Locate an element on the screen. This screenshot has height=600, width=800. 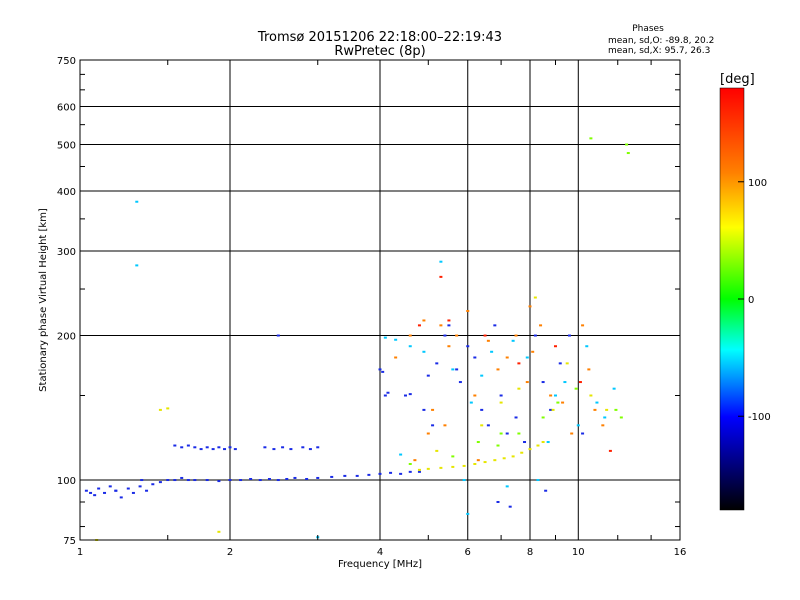
x-tick-label: 2 is located at coordinates (230, 552).